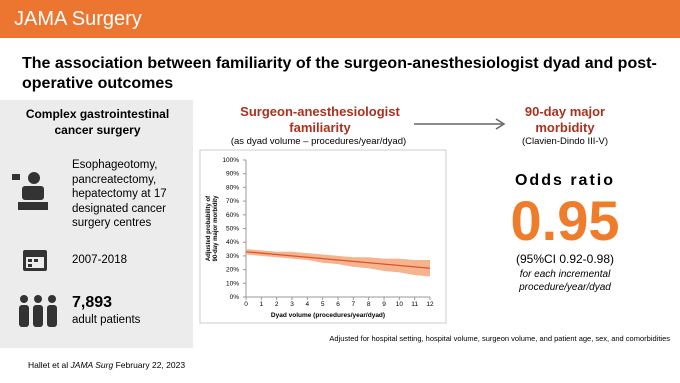 The height and width of the screenshot is (383, 680). What do you see at coordinates (340, 19) in the screenshot?
I see `header-bar` at bounding box center [340, 19].